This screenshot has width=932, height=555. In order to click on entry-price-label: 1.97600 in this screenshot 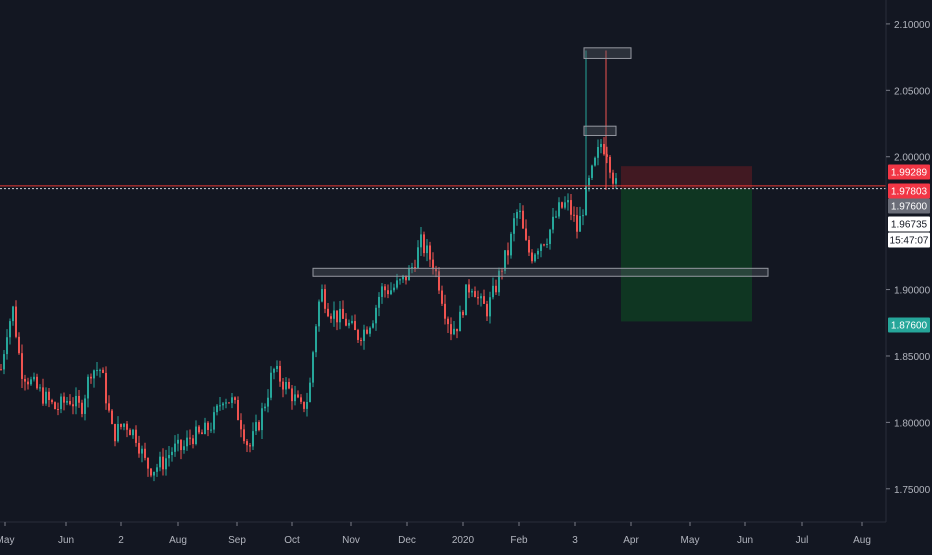, I will do `click(909, 206)`.